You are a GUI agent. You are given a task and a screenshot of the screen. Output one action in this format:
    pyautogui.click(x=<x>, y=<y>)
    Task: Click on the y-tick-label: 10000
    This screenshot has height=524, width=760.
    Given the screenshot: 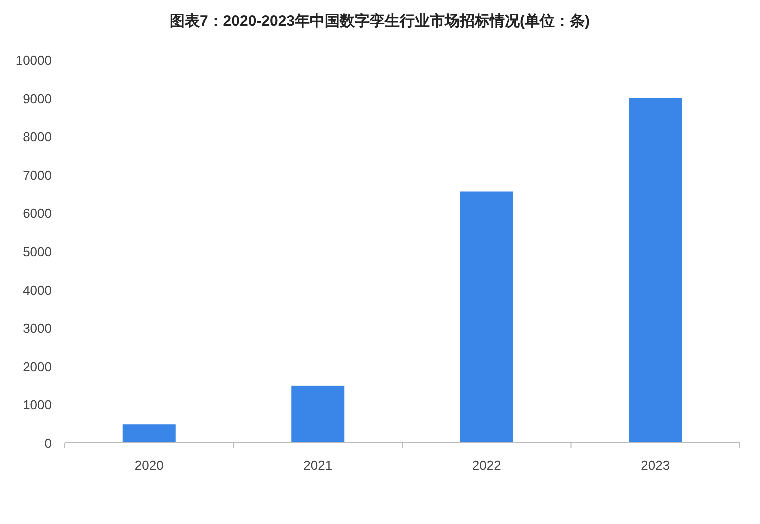 What is the action you would take?
    pyautogui.click(x=34, y=60)
    